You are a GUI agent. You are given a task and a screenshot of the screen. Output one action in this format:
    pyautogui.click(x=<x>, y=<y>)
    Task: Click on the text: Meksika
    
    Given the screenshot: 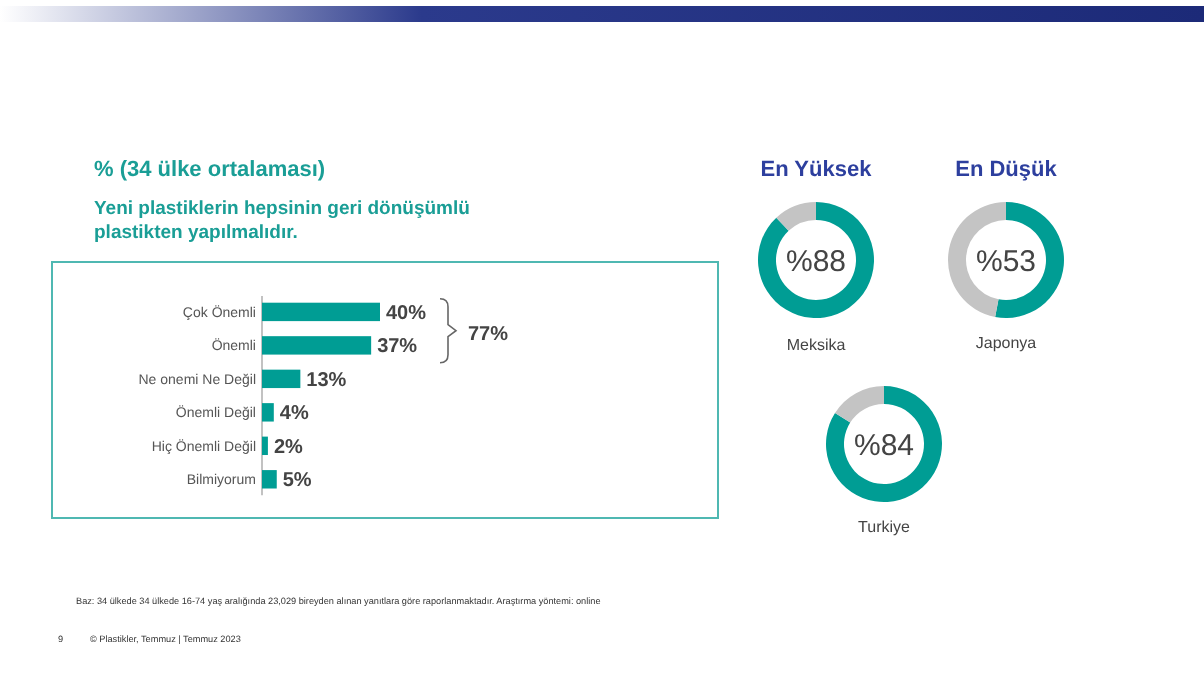 What is the action you would take?
    pyautogui.click(x=816, y=345)
    